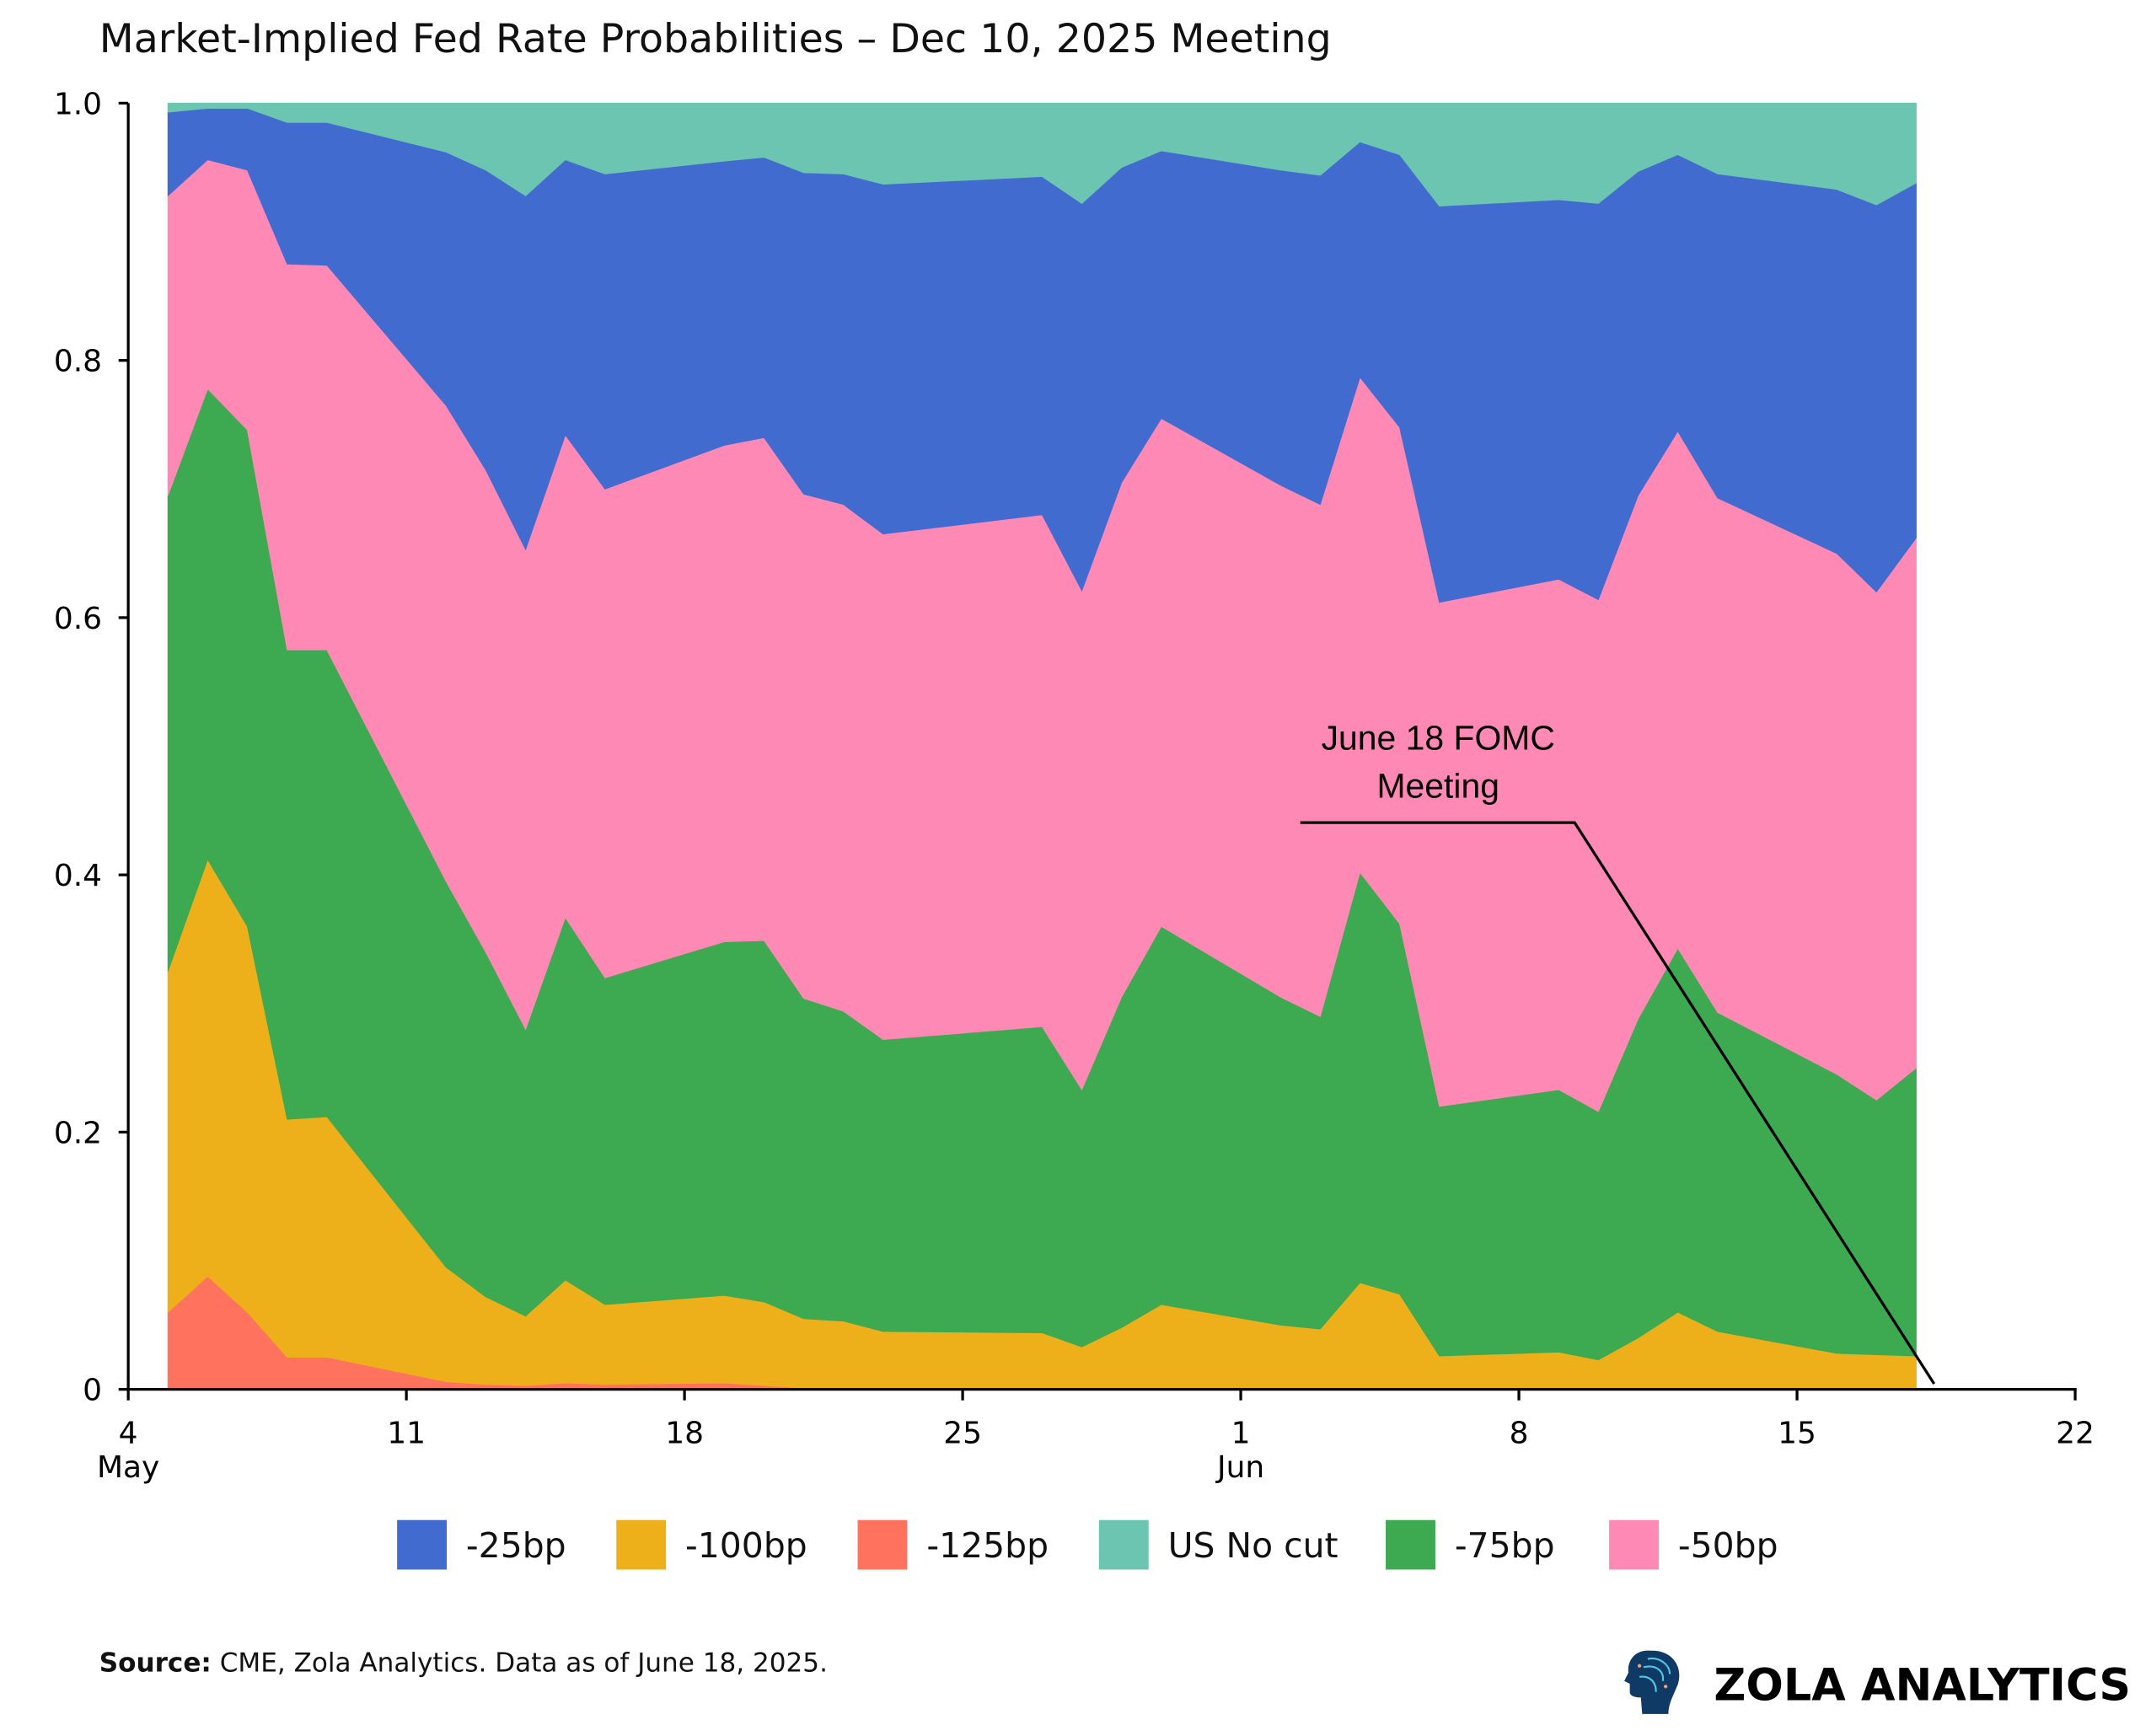 Image resolution: width=2151 pixels, height=1736 pixels. I want to click on area-us-no-cut, so click(1042, 154).